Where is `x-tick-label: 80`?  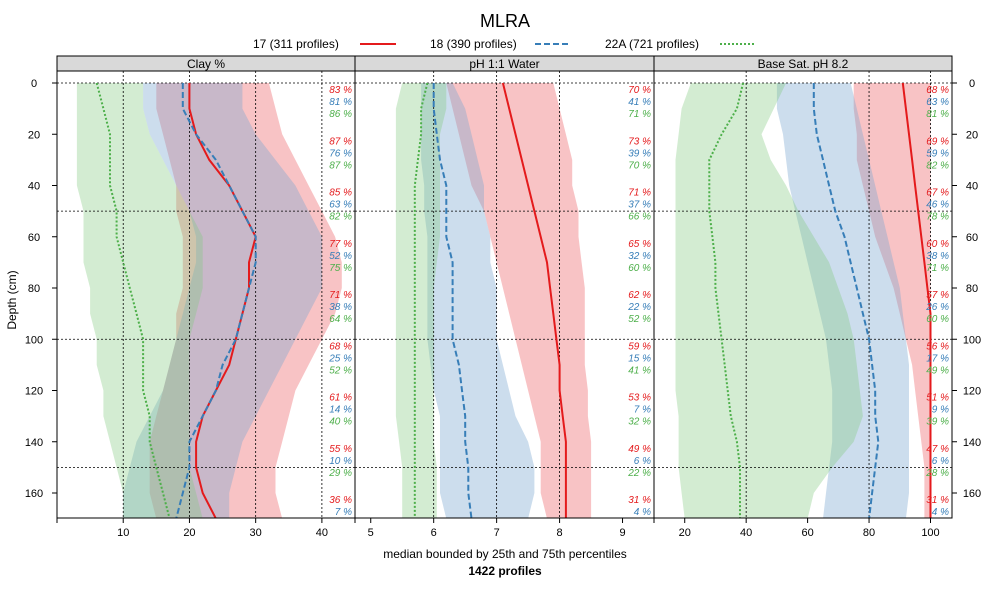 x-tick-label: 80 is located at coordinates (869, 533).